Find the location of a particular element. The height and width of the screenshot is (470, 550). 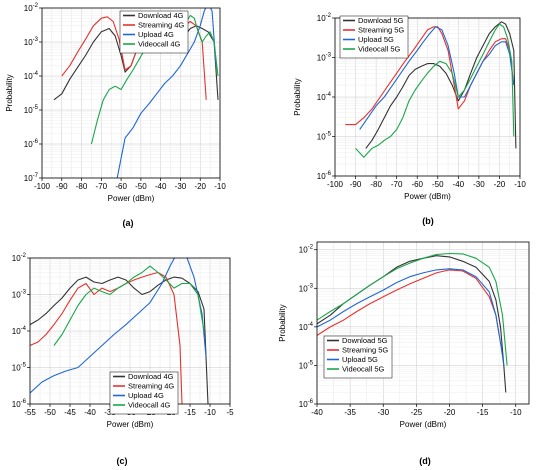

series-line-streaming-4g is located at coordinates (106, 337).